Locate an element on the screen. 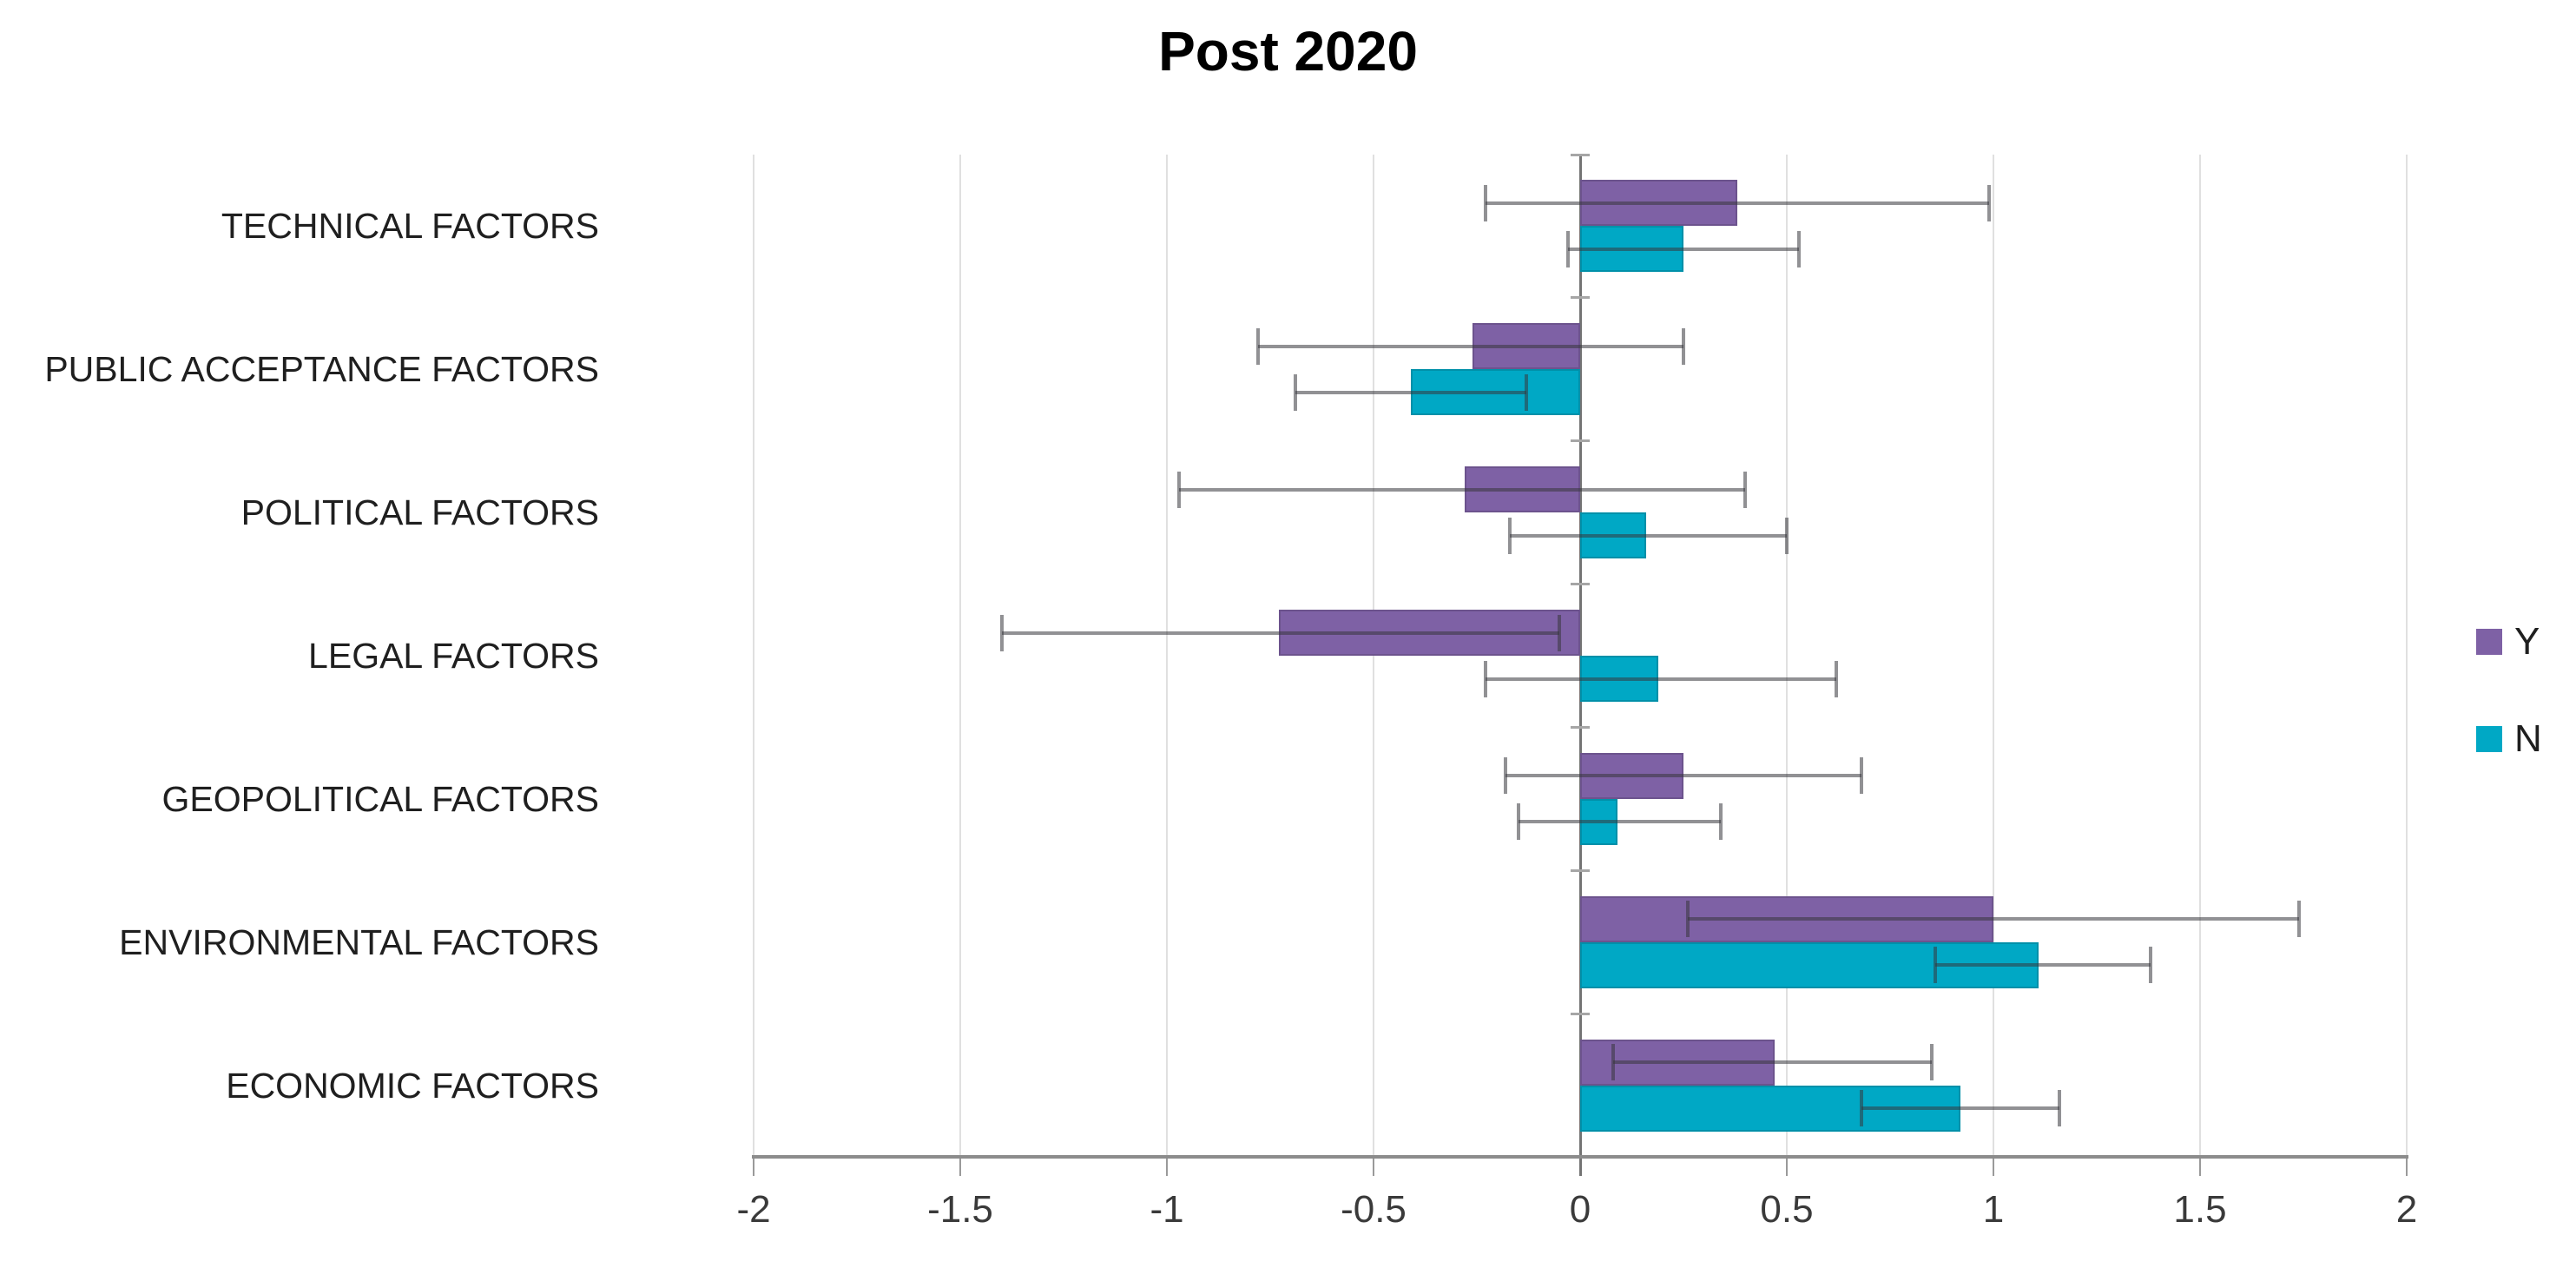  x-tick-label: 0 is located at coordinates (1580, 1209).